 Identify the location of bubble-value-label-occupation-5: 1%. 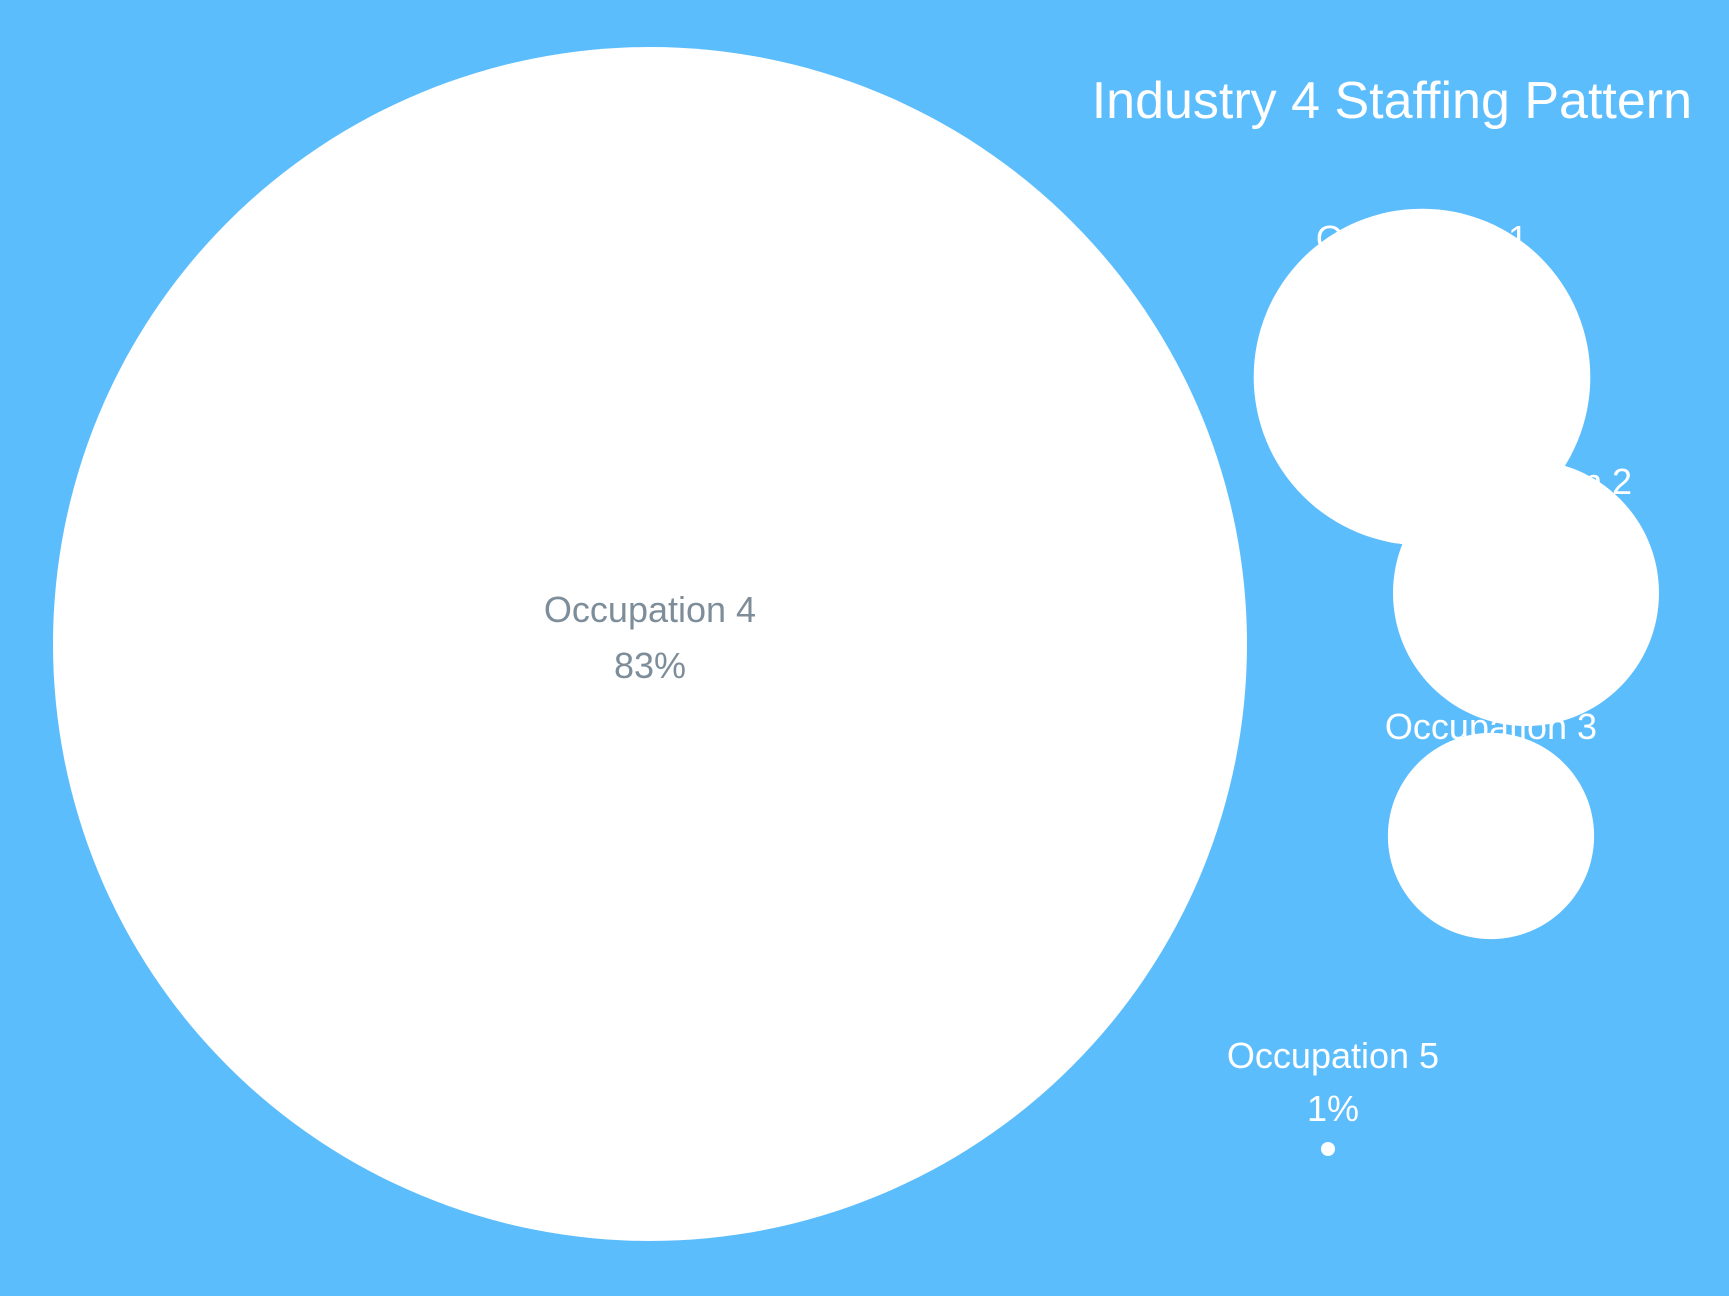
(1333, 1108).